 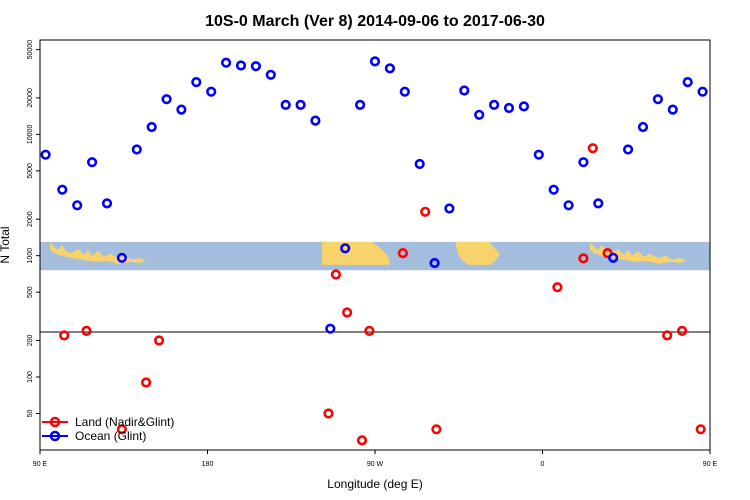 I want to click on y-tick-label: 5000, so click(x=30, y=171).